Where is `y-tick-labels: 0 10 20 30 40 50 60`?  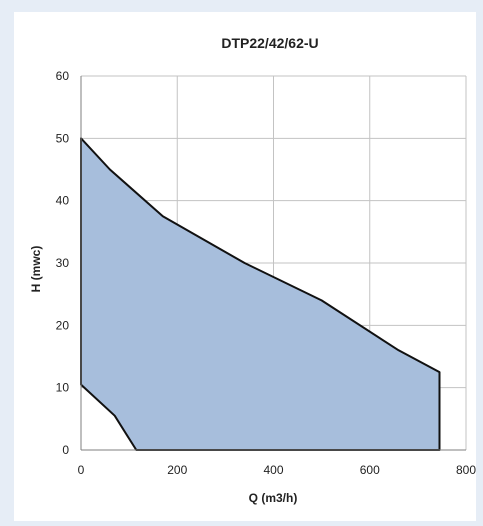
y-tick-labels: 0 10 20 30 40 50 60 is located at coordinates (63, 263).